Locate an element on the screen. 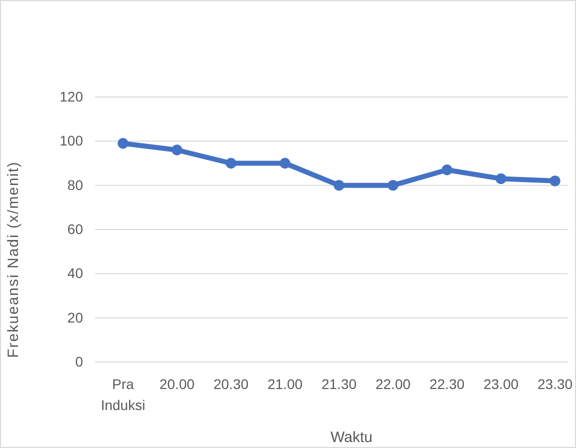  y-tick-label: 0 is located at coordinates (79, 361).